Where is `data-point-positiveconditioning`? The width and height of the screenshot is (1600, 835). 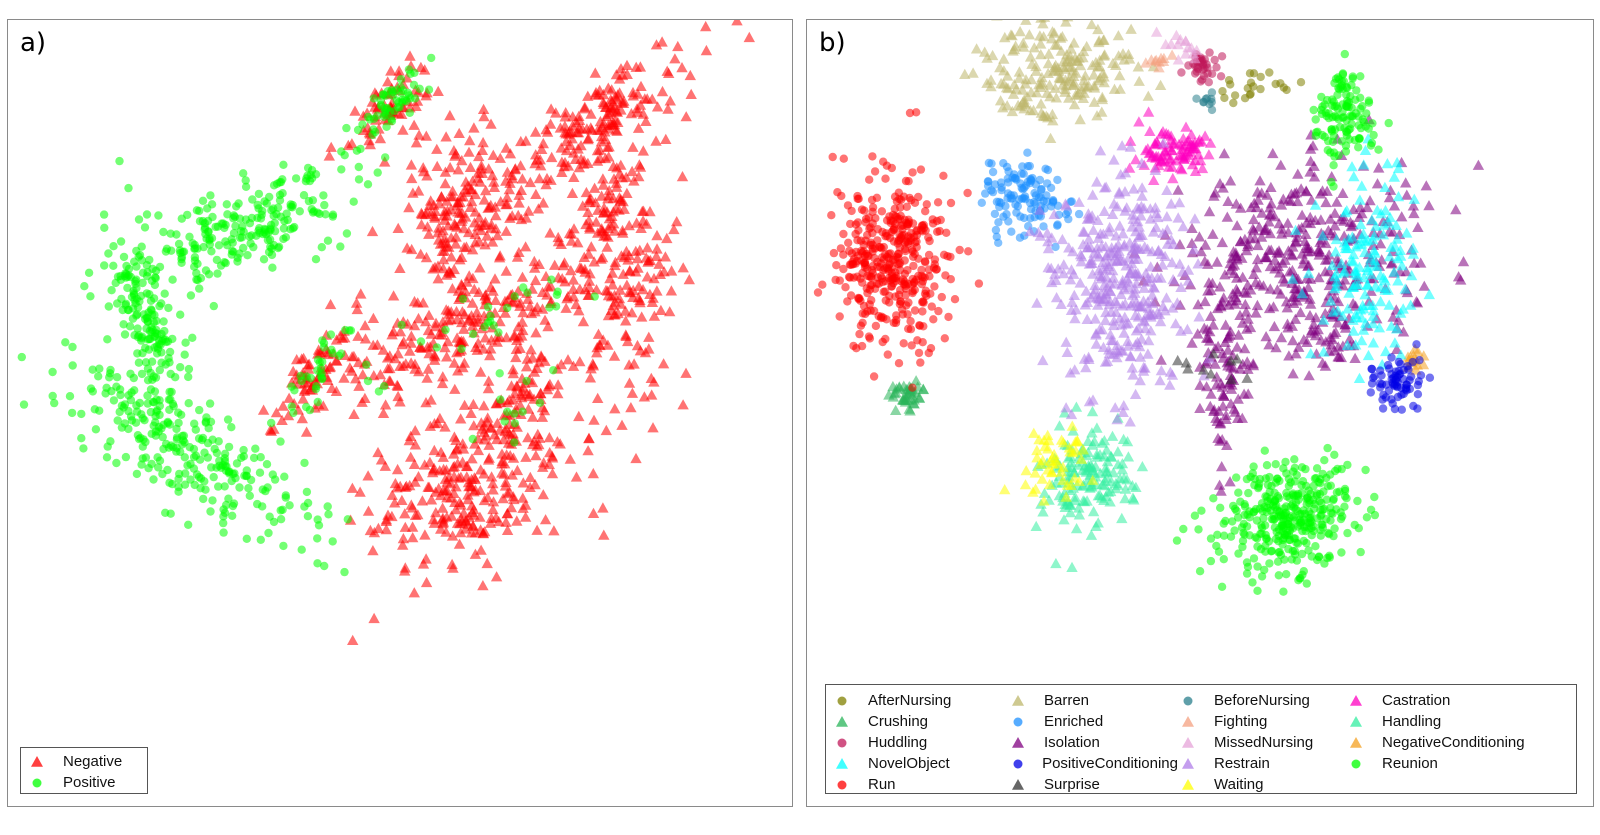
data-point-positiveconditioning is located at coordinates (1406, 384).